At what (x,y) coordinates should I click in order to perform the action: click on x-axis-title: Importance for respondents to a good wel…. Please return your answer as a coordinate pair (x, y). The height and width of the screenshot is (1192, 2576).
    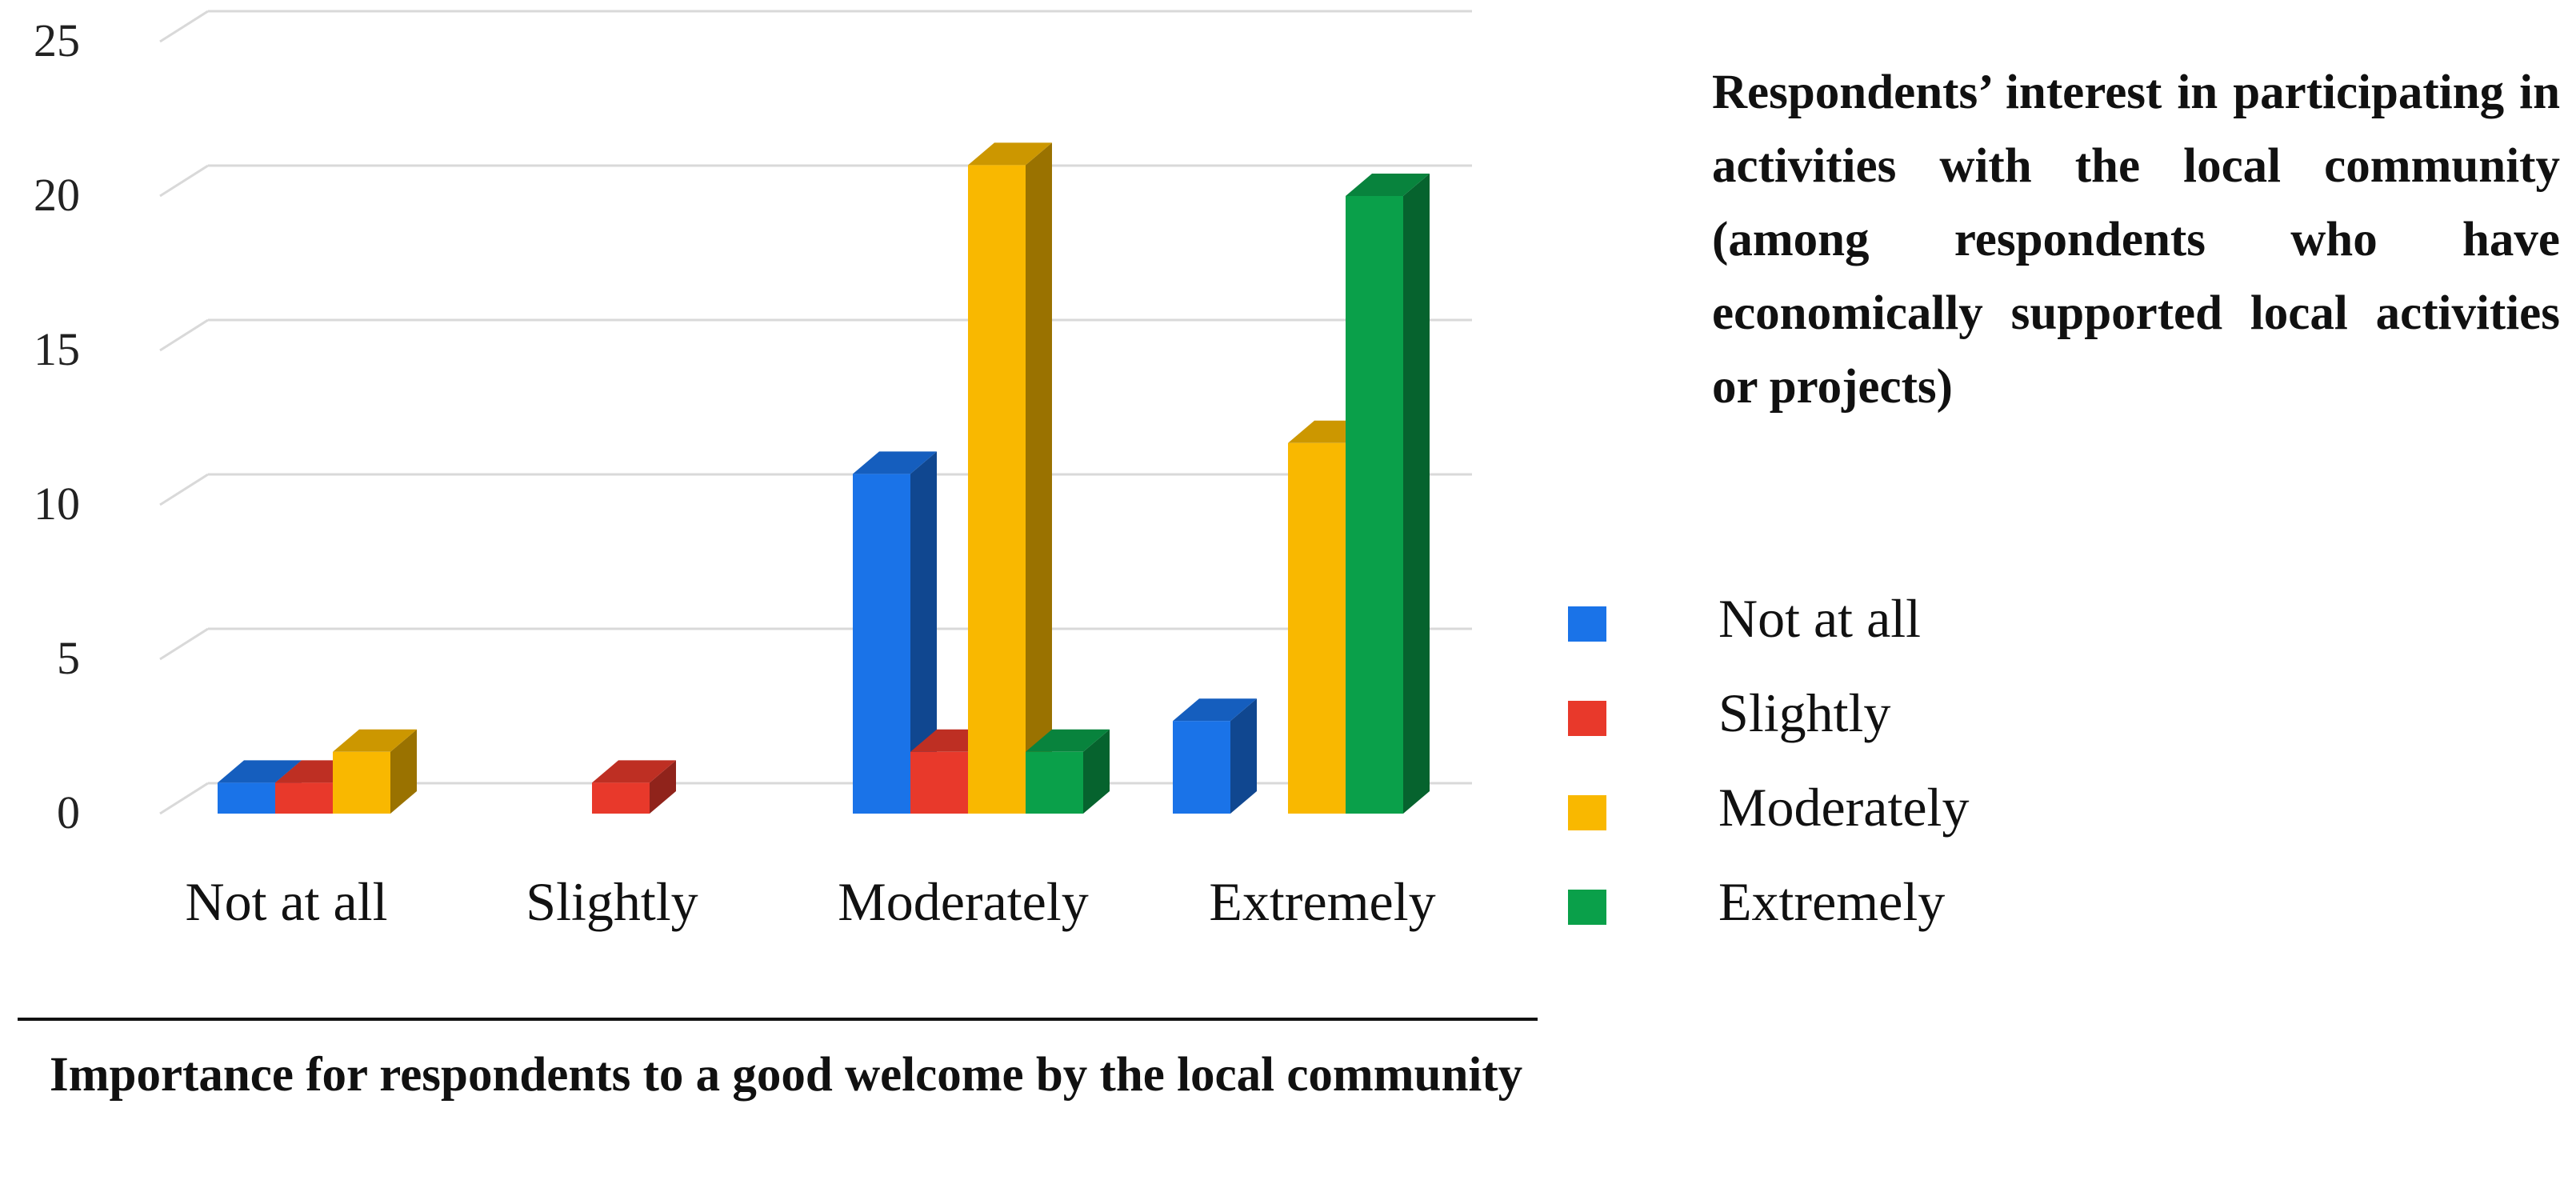
    Looking at the image, I should click on (786, 1075).